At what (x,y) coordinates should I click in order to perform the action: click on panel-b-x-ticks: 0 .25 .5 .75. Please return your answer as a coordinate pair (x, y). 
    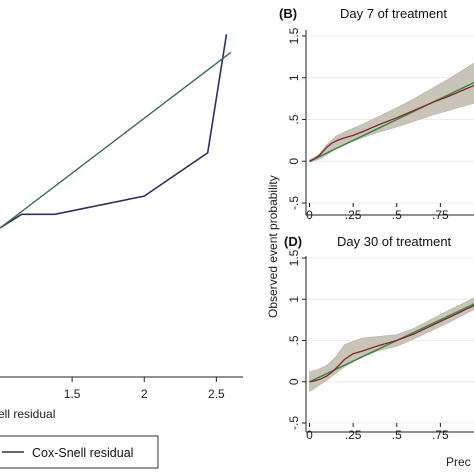
    Looking at the image, I should click on (377, 212).